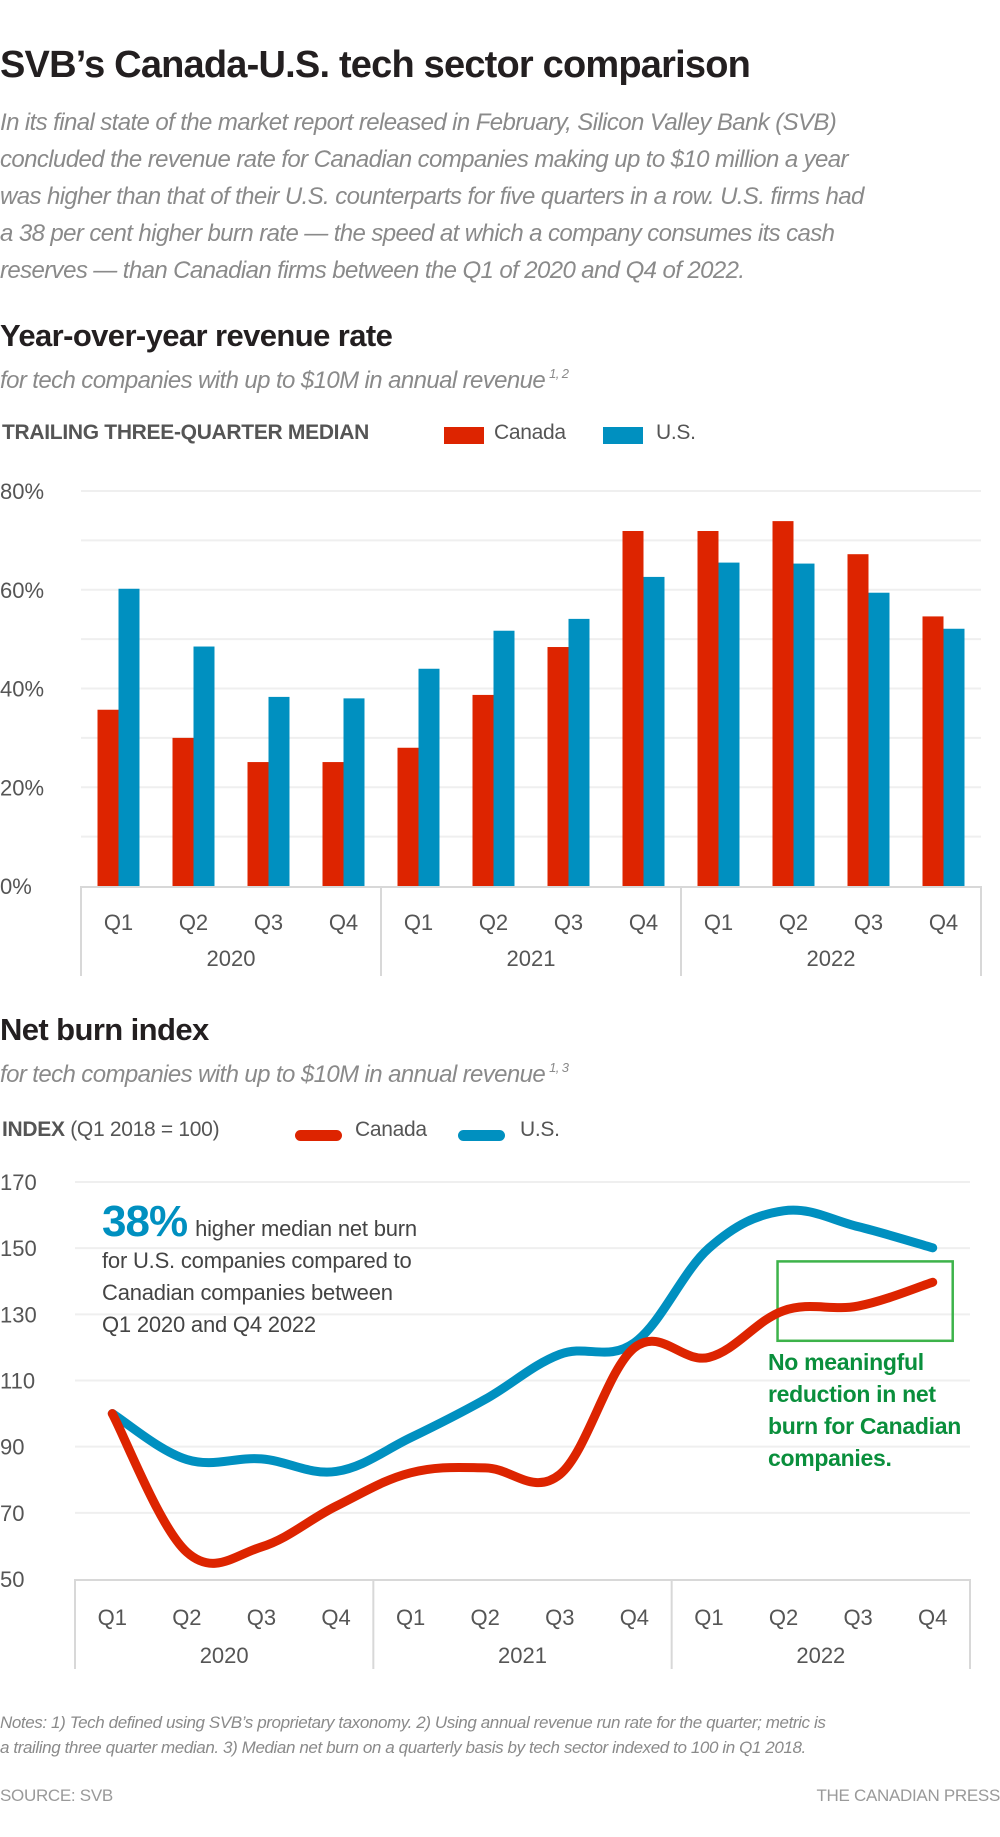  Describe the element at coordinates (846, 1362) in the screenshot. I see `annotation-green-line: No meaningful` at that location.